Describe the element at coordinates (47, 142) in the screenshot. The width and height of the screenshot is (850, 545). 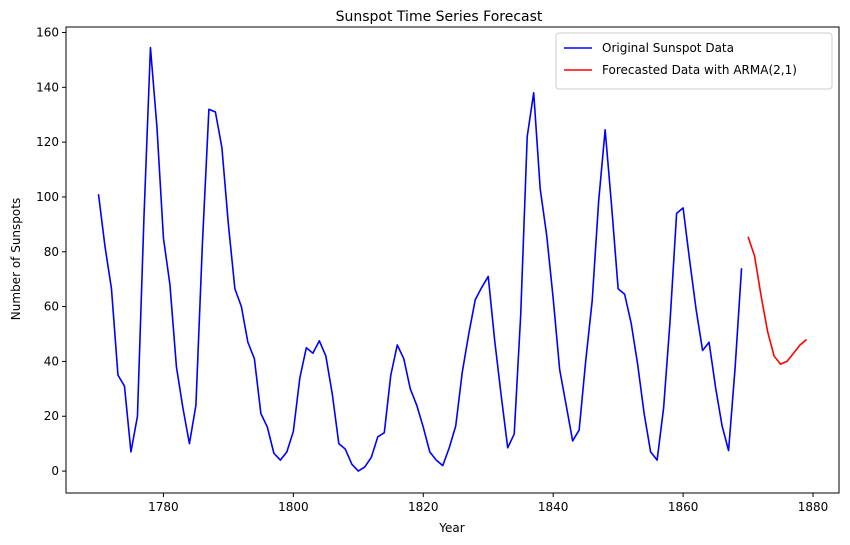
I see `y-tick-label: 120` at that location.